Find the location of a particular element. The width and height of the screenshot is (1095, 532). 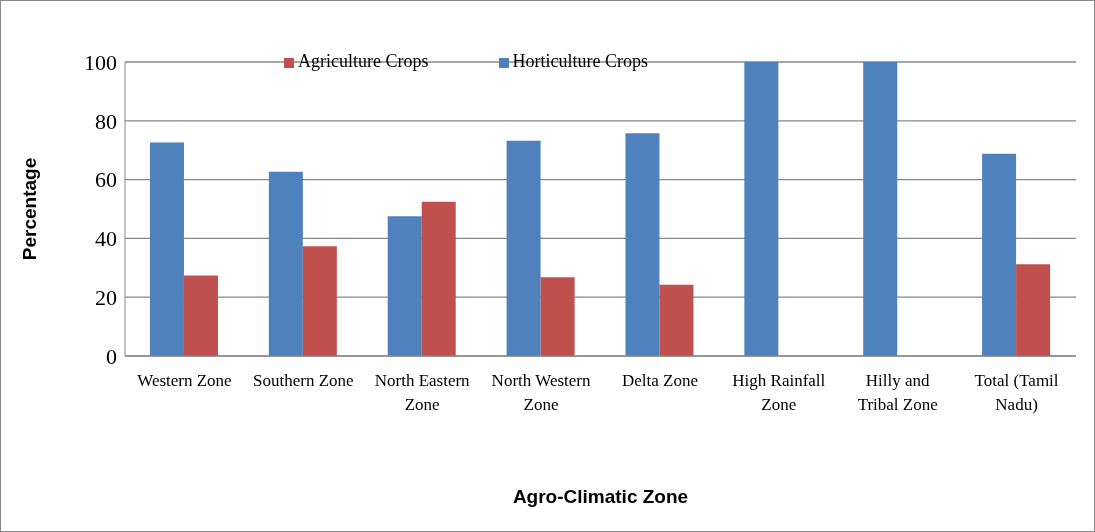

y-axis-title: Percentage is located at coordinates (29, 209).